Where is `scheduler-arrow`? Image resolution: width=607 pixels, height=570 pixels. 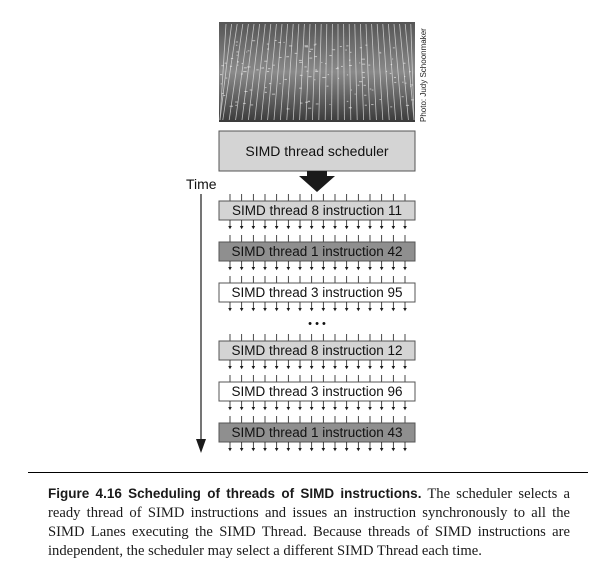
scheduler-arrow is located at coordinates (317, 181).